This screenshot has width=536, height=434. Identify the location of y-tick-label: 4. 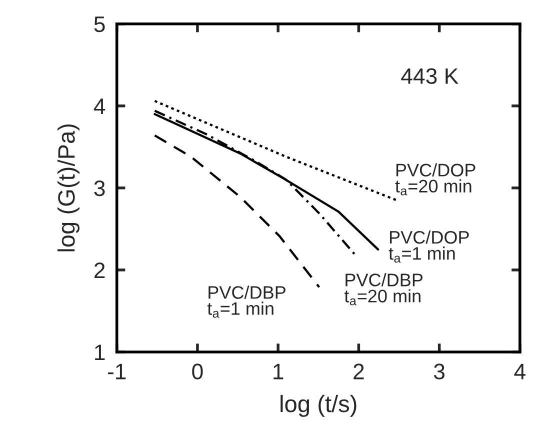
(100, 106).